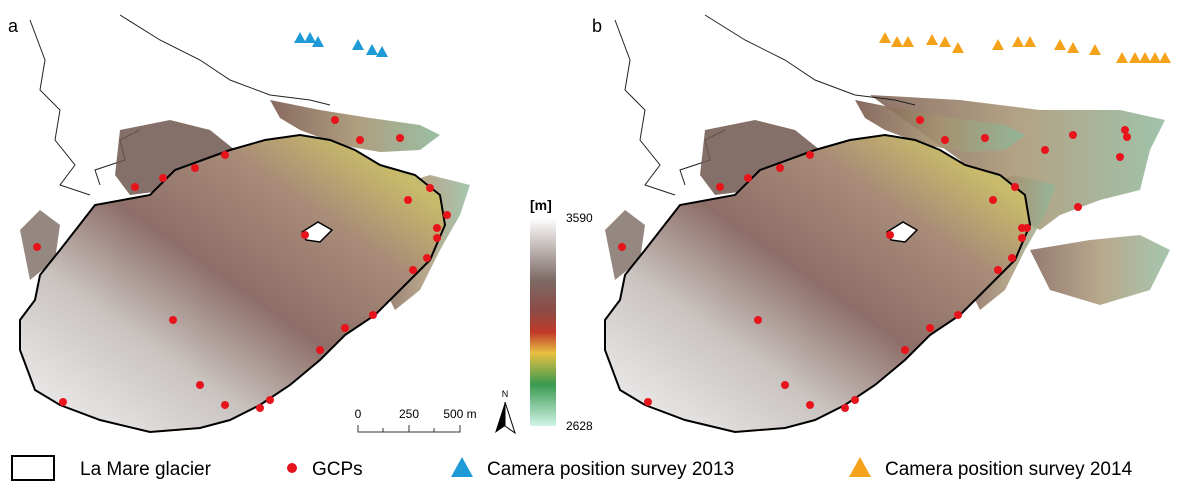  Describe the element at coordinates (1025, 47) in the screenshot. I see `camera-2014` at that location.